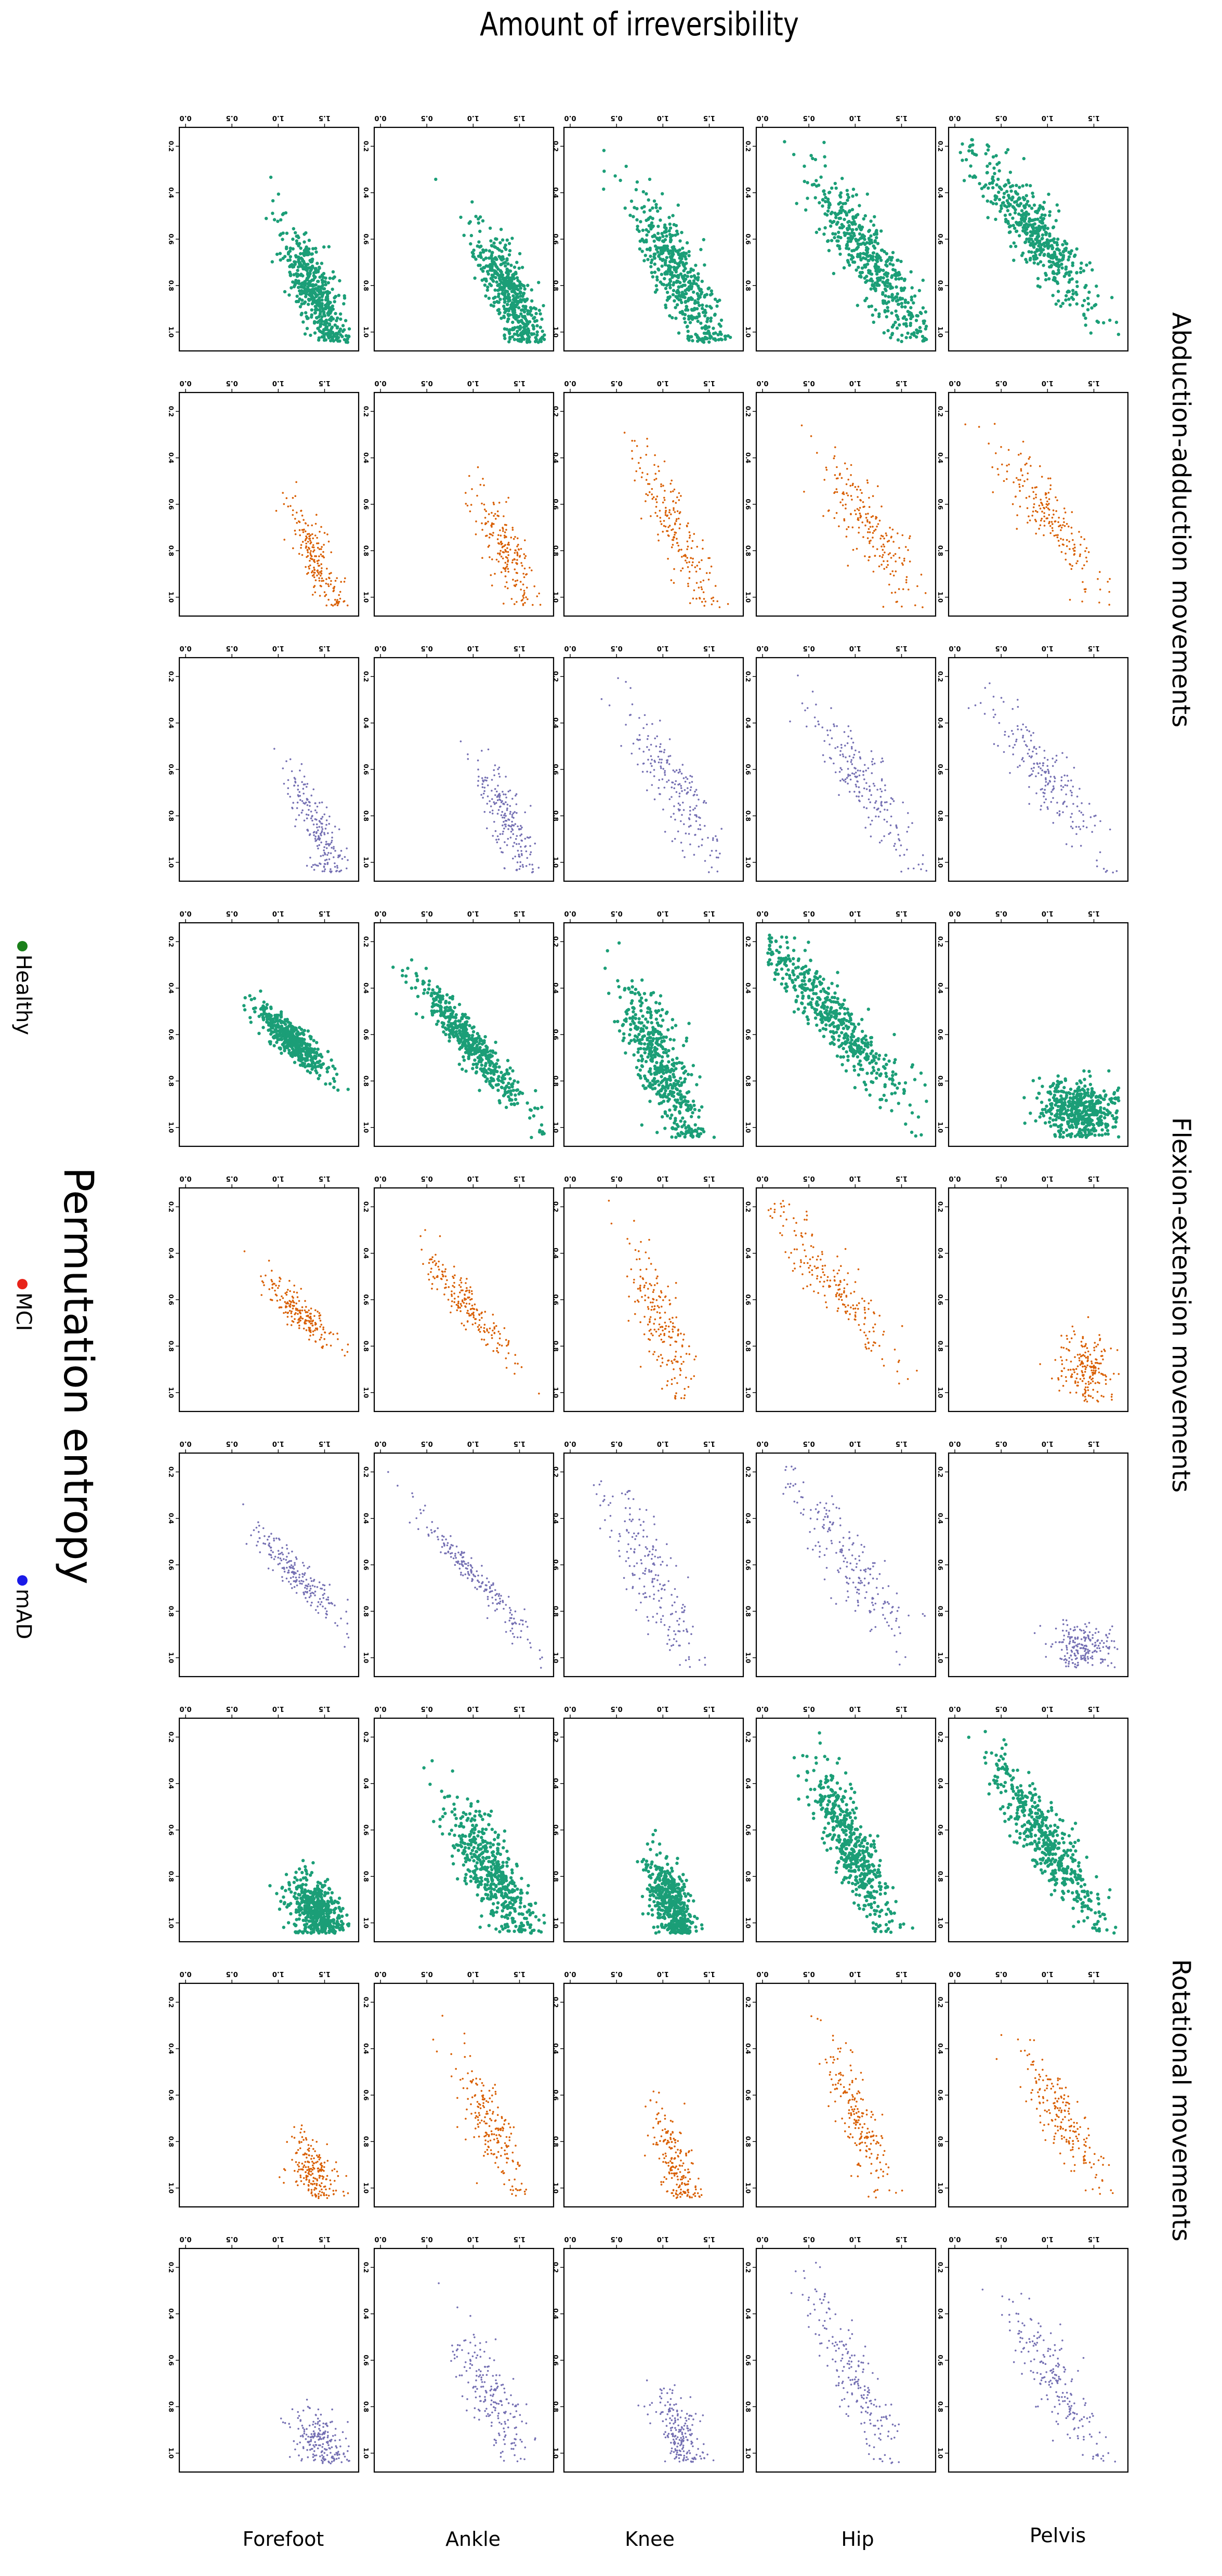 The image size is (1222, 2576). What do you see at coordinates (263, 763) in the screenshot?
I see `panel-3-forefoot: 0.0 0.5 1.0 1.50.20.40.60.81.0` at bounding box center [263, 763].